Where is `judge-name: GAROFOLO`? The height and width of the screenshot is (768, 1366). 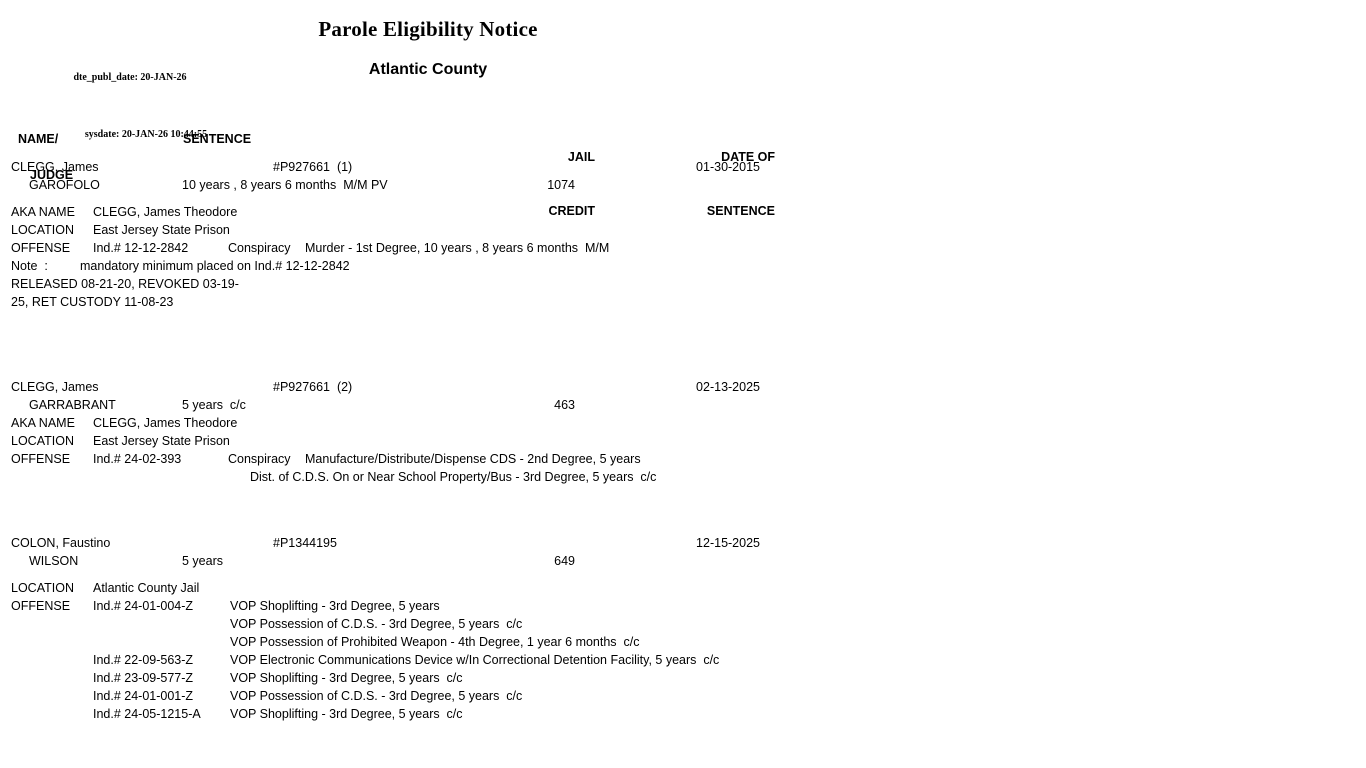 judge-name: GAROFOLO is located at coordinates (64, 185).